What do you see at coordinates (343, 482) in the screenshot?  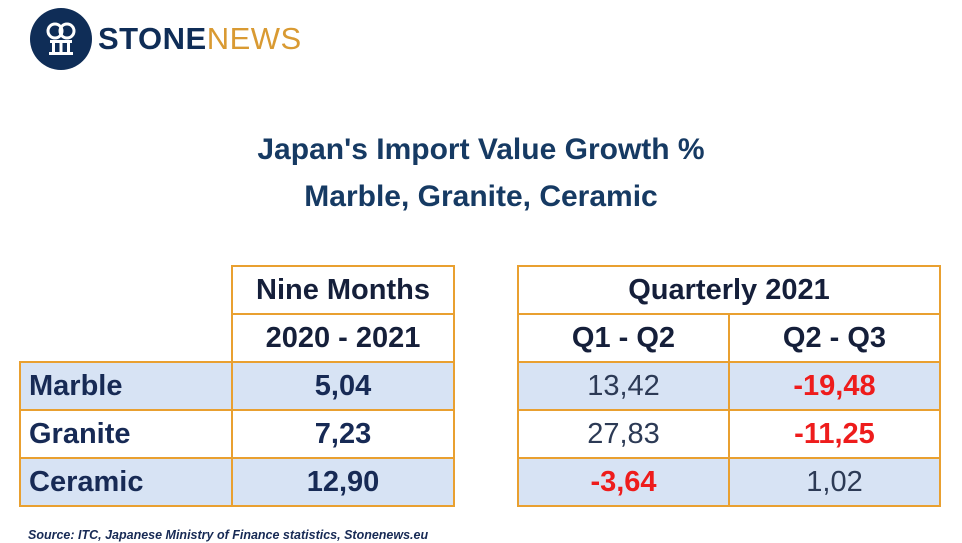 I see `nine-months-value-ceramic: 12,90` at bounding box center [343, 482].